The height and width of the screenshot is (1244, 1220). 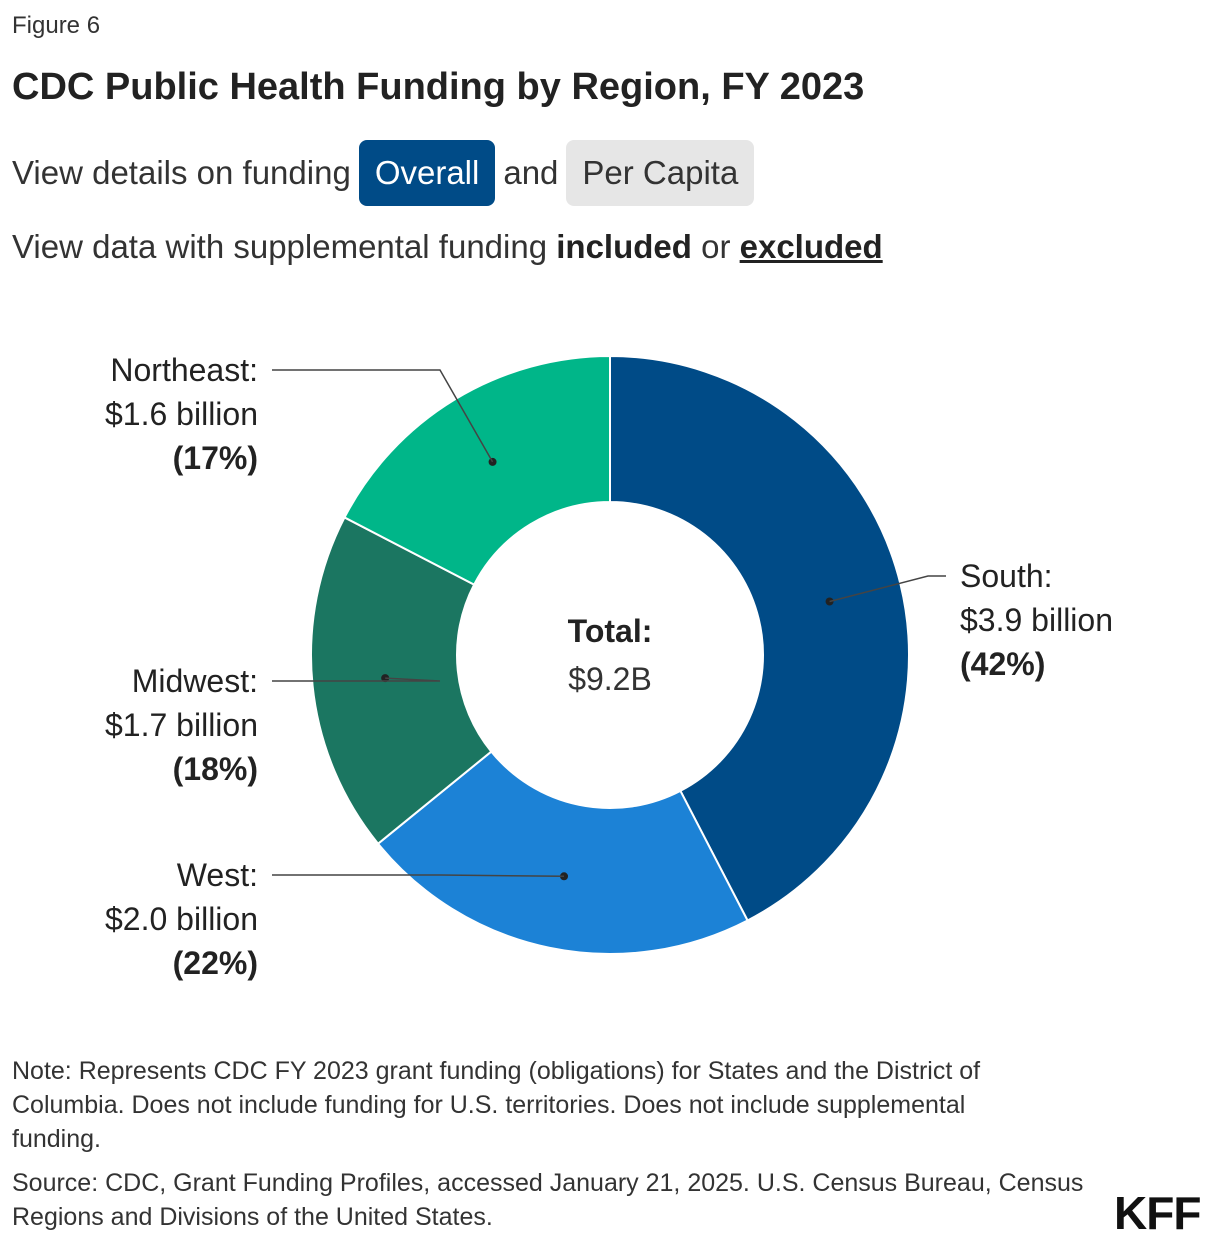 I want to click on label-pct-midwest: (18%), so click(x=215, y=769).